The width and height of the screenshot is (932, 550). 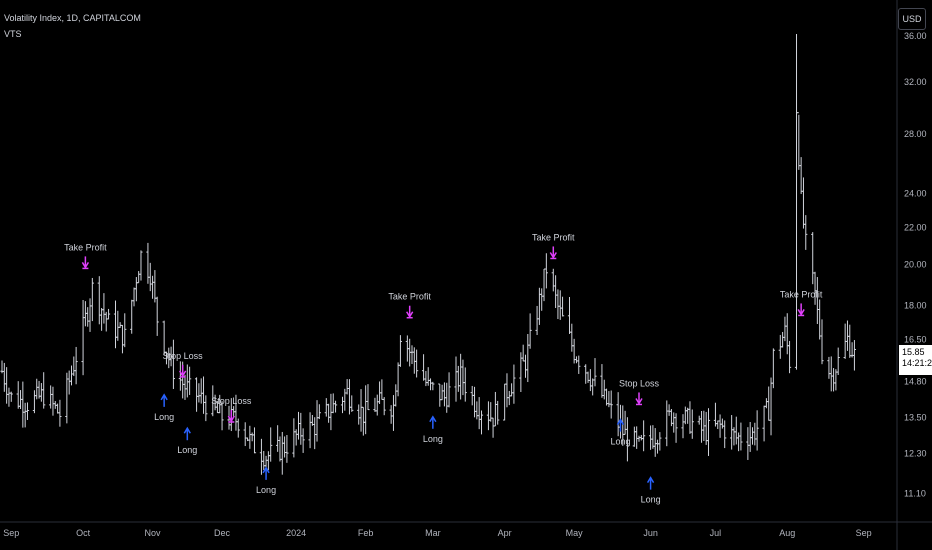 I want to click on price-tick-label: 11.10, so click(x=915, y=493).